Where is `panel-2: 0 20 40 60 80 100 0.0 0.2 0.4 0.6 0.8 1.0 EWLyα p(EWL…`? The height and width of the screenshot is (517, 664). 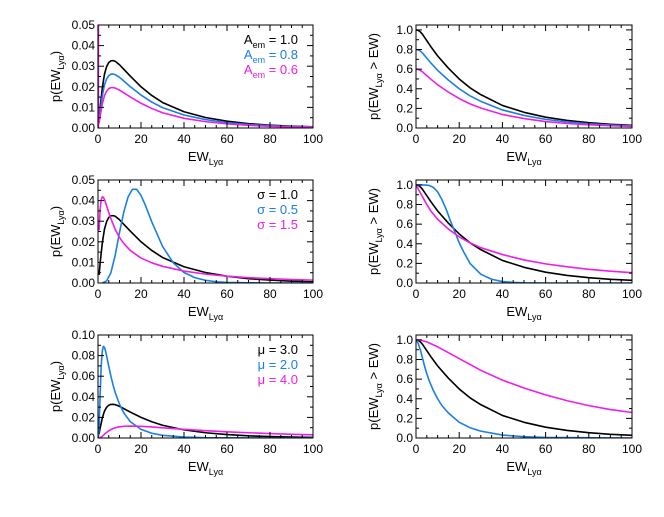 panel-2: 0 20 40 60 80 100 0.0 0.2 0.4 0.6 0.8 1.0 EWLyα p(EWL… is located at coordinates (504, 95).